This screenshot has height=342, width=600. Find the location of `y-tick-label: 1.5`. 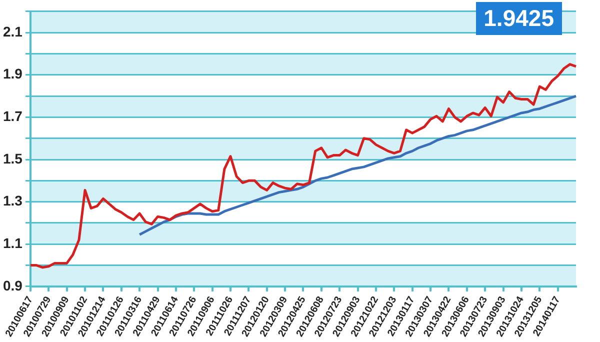

y-tick-label: 1.5 is located at coordinates (12, 158).